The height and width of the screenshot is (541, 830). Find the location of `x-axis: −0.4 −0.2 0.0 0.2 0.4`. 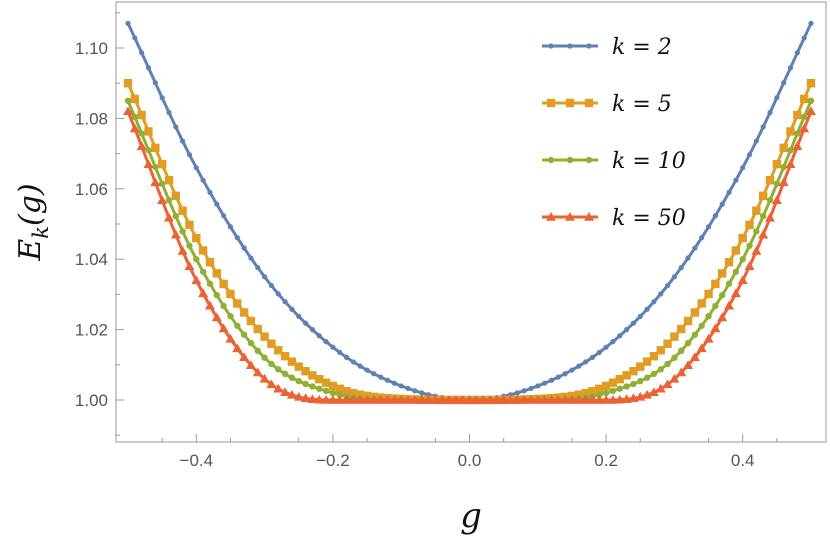

x-axis: −0.4 −0.2 0.0 0.2 0.4 is located at coordinates (469, 452).